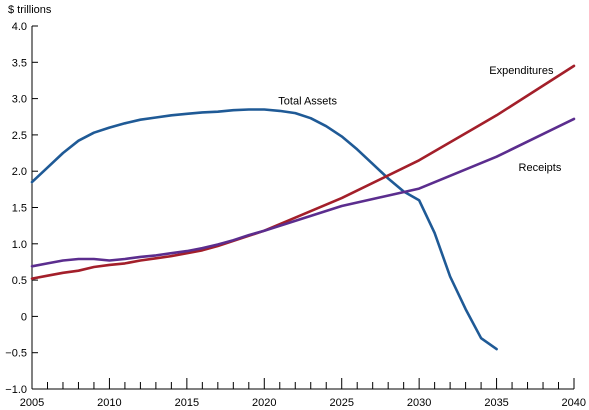  Describe the element at coordinates (303, 393) in the screenshot. I see `x-axis: 2005 2010 2015 2020 2025 2030 2035 2040` at that location.